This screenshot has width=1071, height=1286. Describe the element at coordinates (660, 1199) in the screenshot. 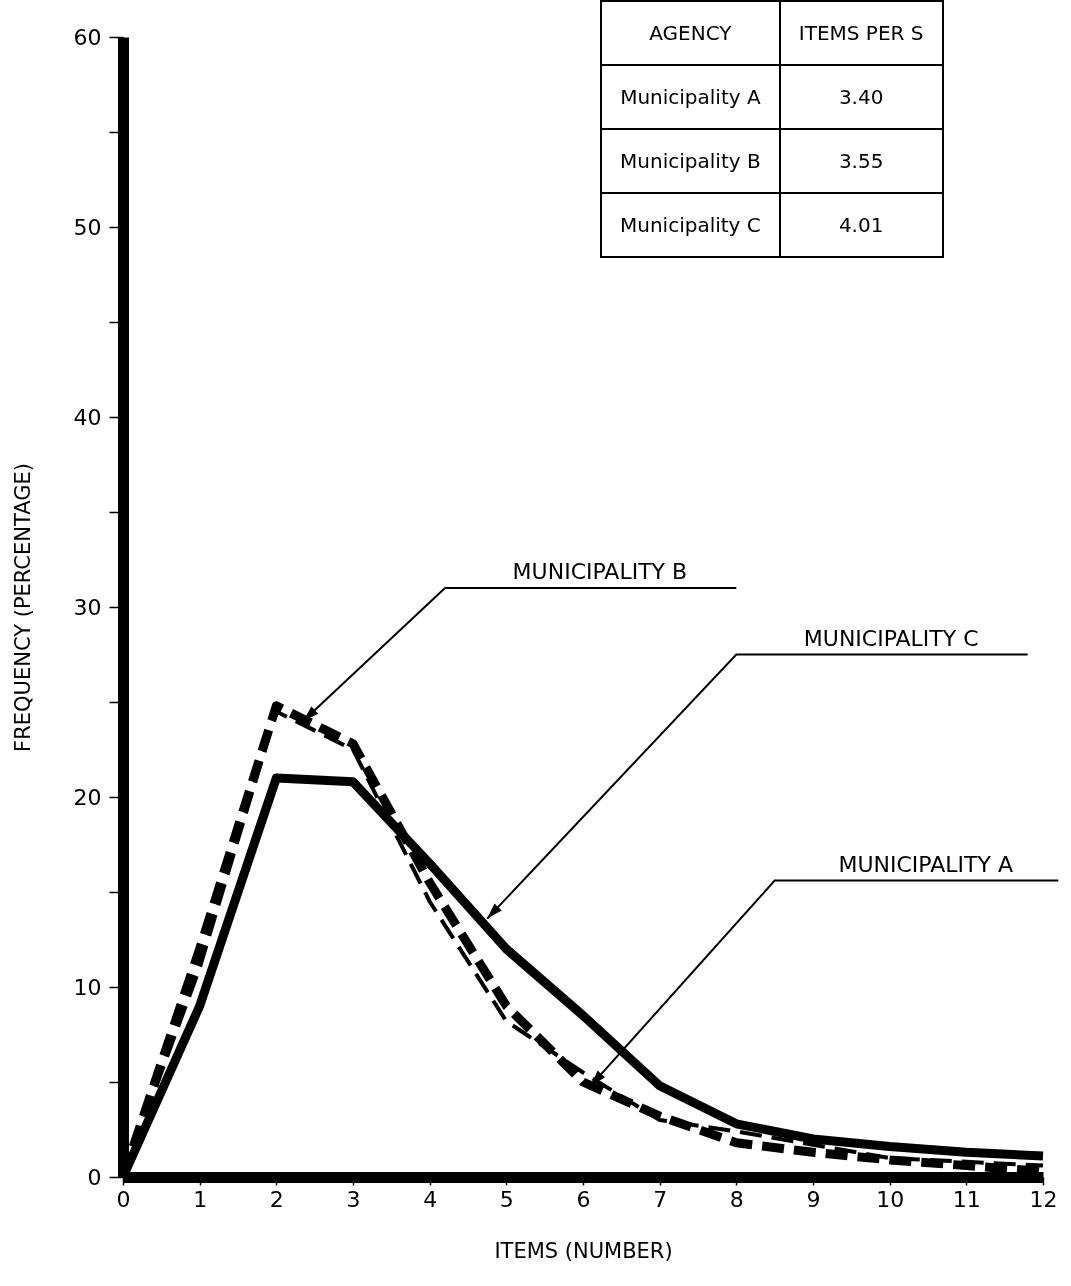

I see `x-tick-label: 7` at that location.